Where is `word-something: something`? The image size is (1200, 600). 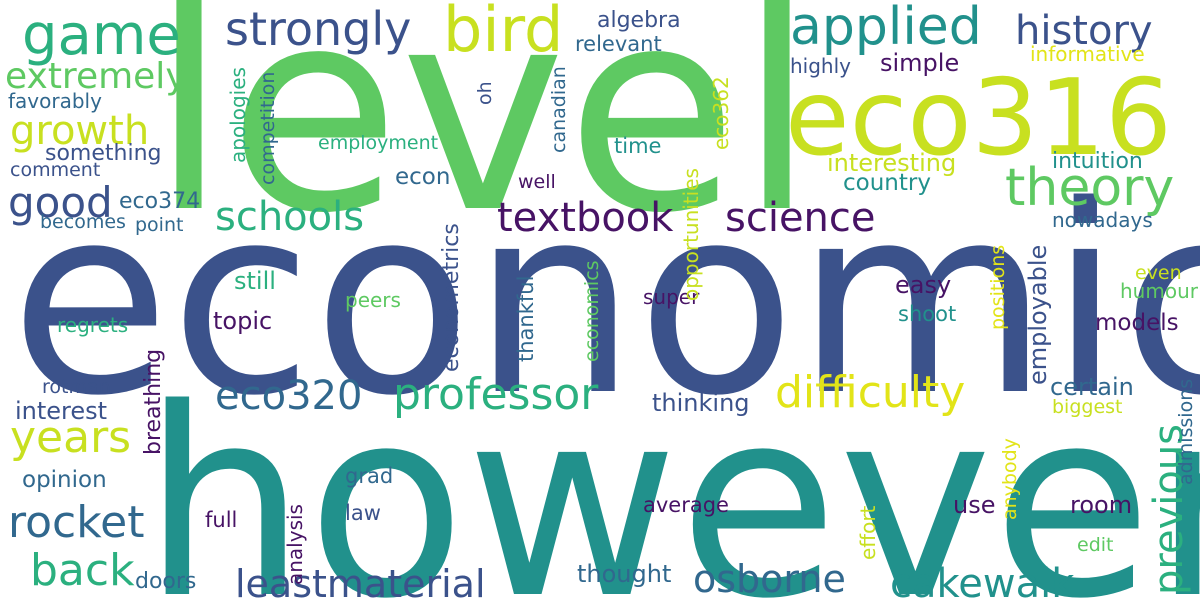
word-something: something is located at coordinates (103, 153).